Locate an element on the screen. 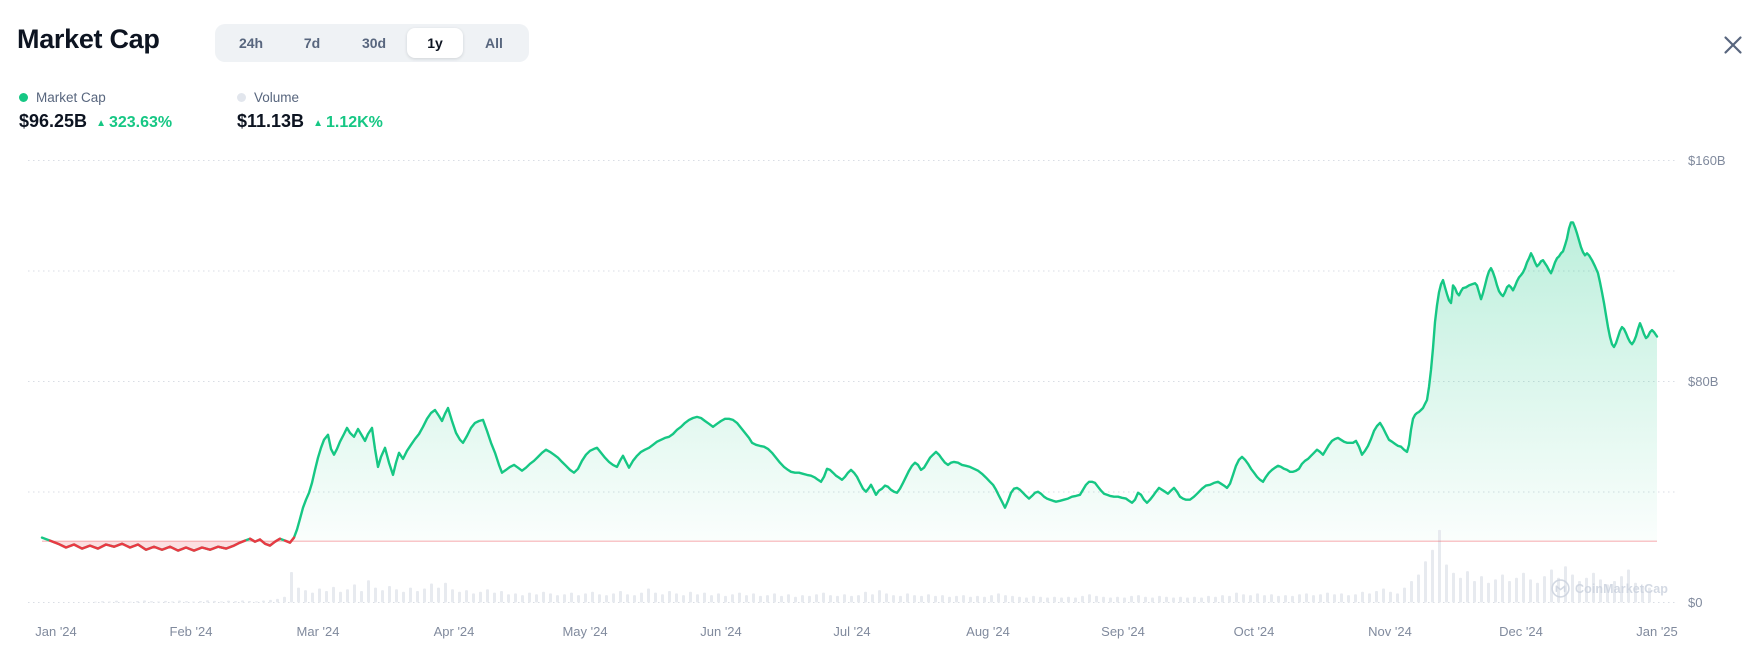 This screenshot has width=1759, height=660. market-cap-change-pct: 323.63% is located at coordinates (140, 122).